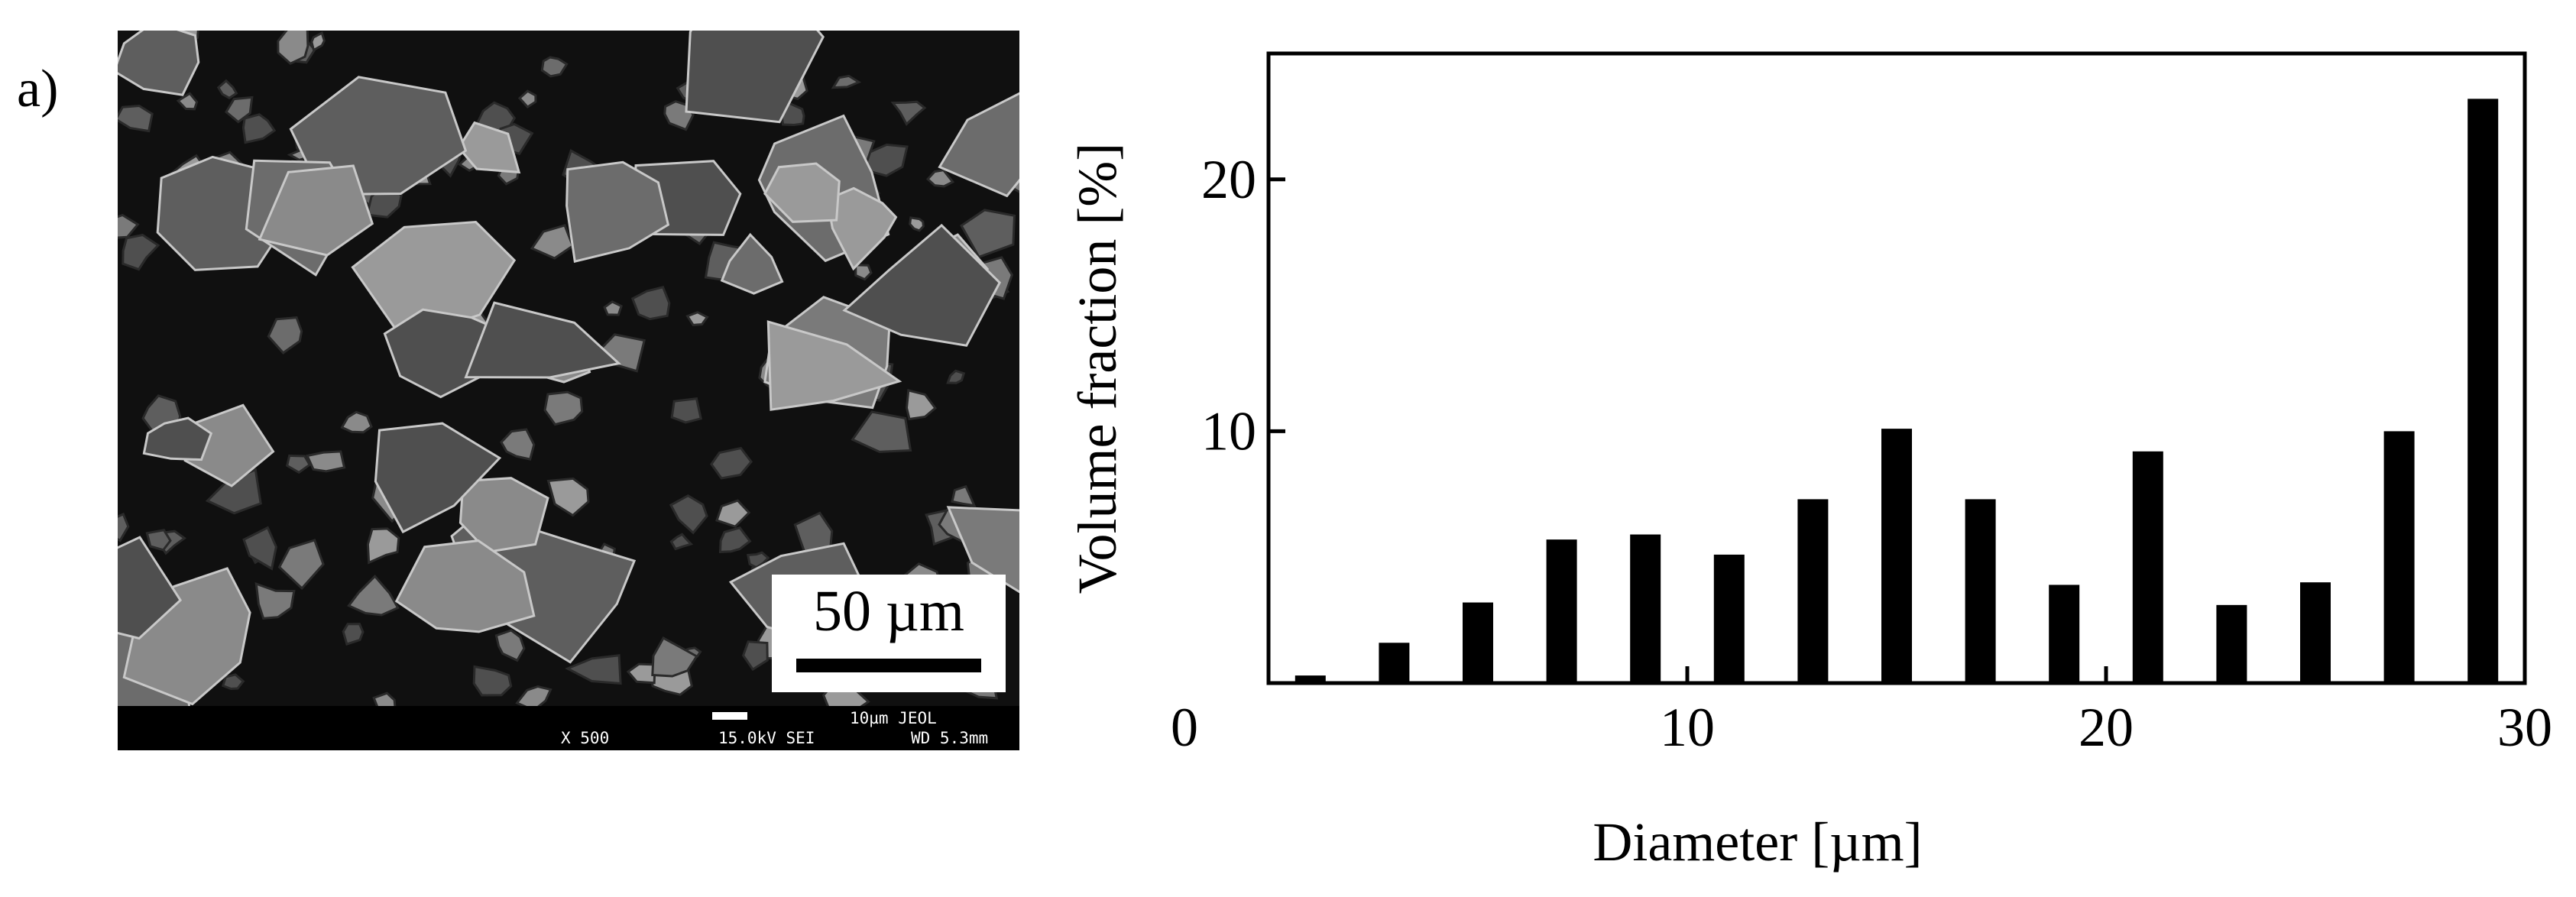  What do you see at coordinates (585, 738) in the screenshot?
I see `info-magnification: X 500` at bounding box center [585, 738].